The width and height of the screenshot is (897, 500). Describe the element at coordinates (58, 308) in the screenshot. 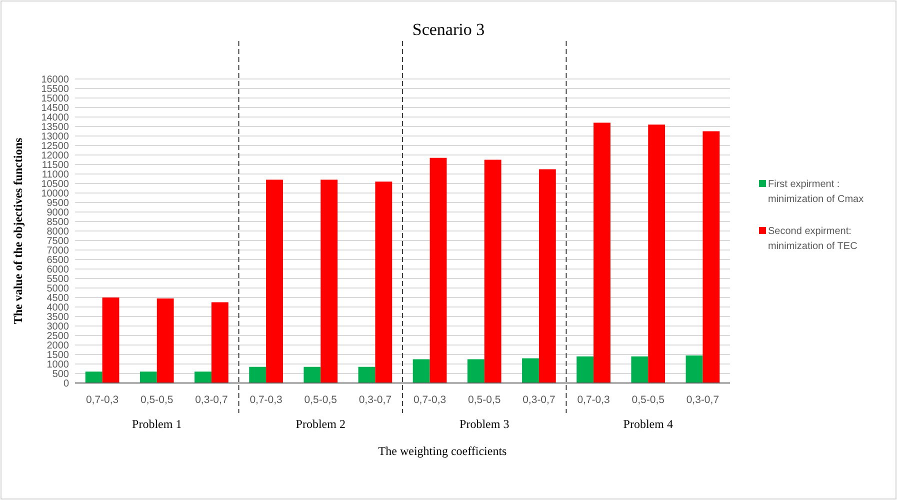

I see `y-tick-label: 4000` at that location.